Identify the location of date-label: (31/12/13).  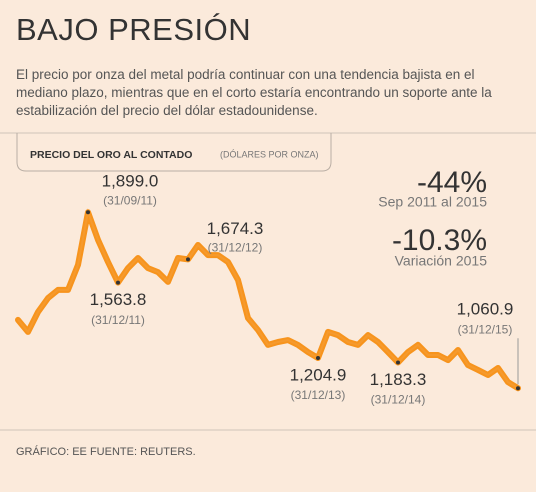
(318, 395).